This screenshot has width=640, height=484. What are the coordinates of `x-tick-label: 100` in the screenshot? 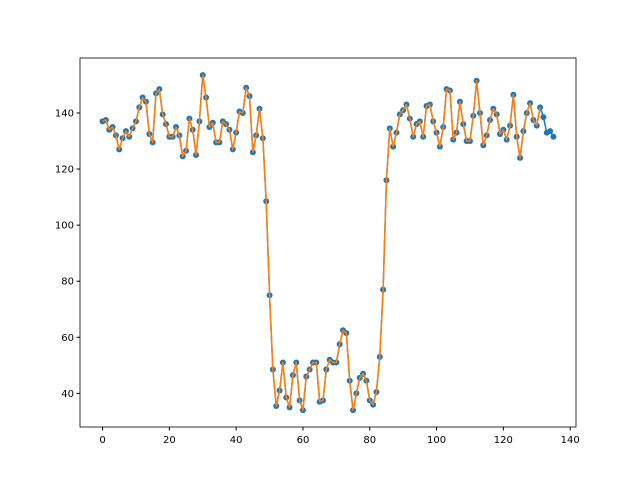 It's located at (436, 440).